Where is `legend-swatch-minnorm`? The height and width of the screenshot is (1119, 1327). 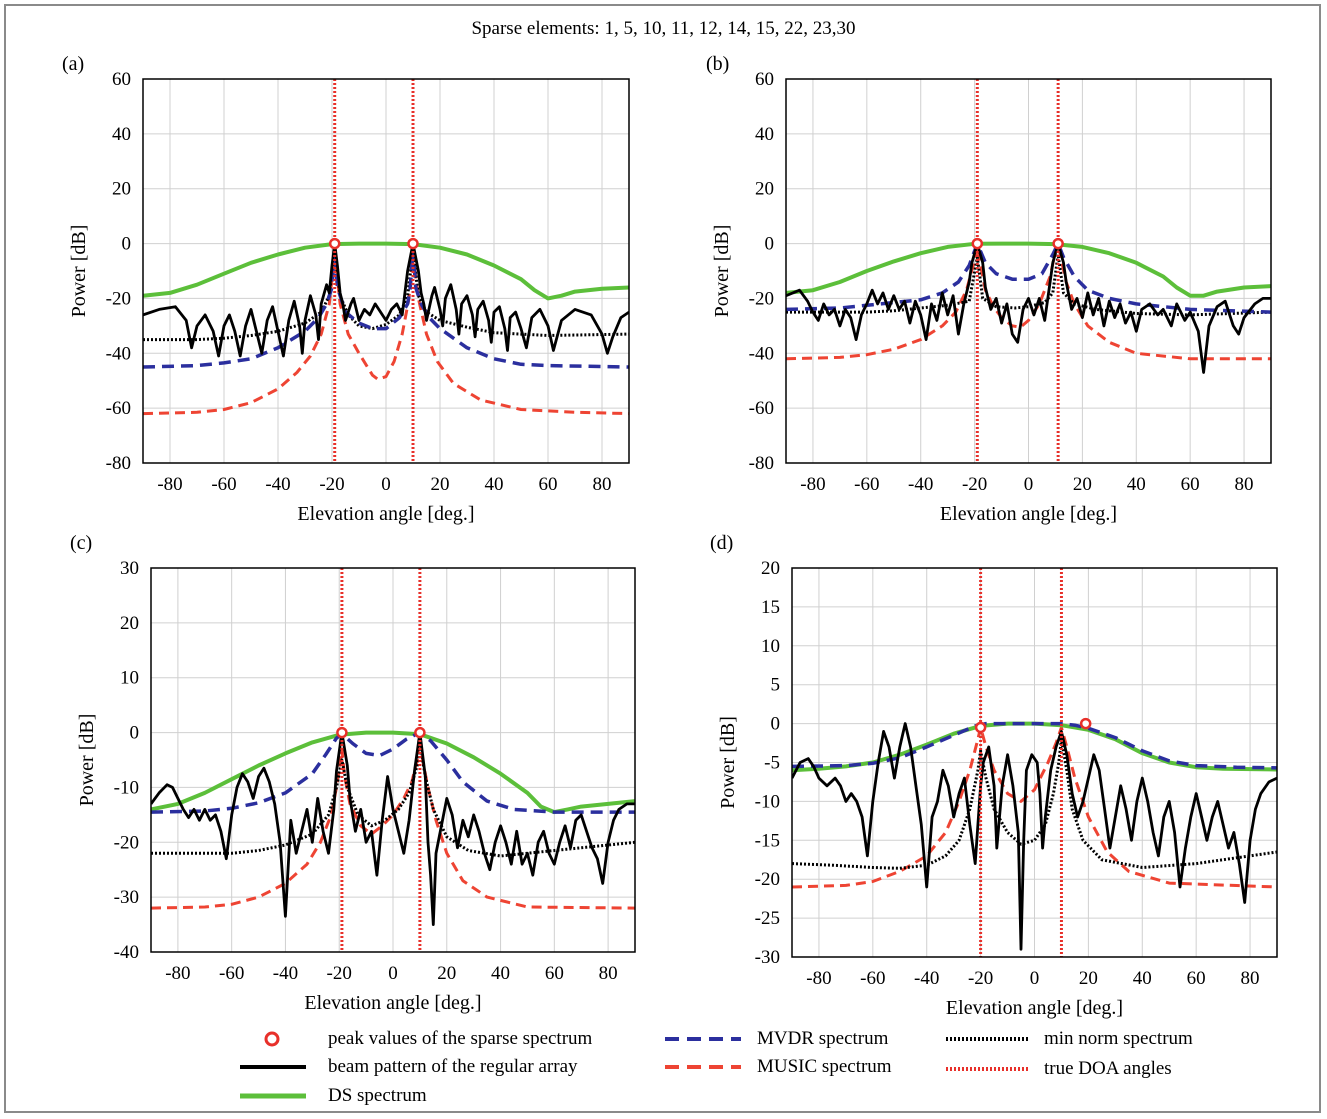 legend-swatch-minnorm is located at coordinates (987, 1039).